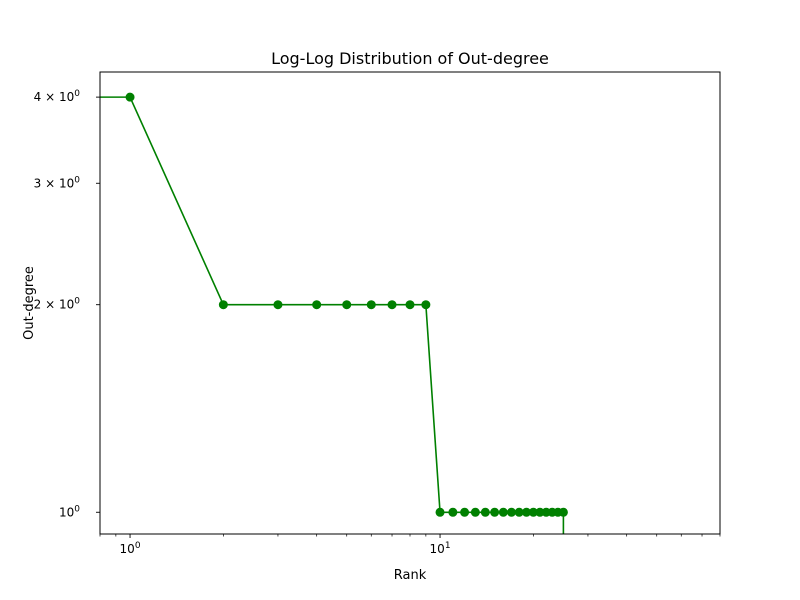  I want to click on chart-title: Log-Log Distribution of Out-degree, so click(410, 58).